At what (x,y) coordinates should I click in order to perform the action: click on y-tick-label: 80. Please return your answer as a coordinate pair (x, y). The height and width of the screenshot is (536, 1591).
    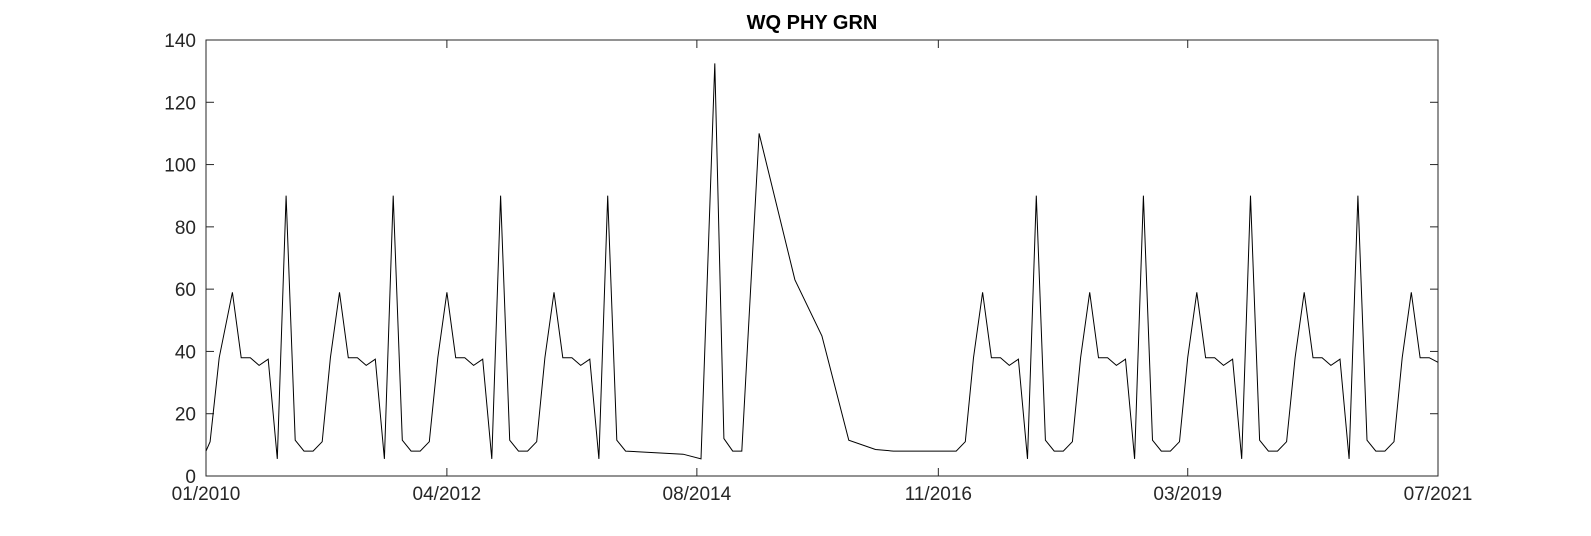
    Looking at the image, I should click on (185, 228).